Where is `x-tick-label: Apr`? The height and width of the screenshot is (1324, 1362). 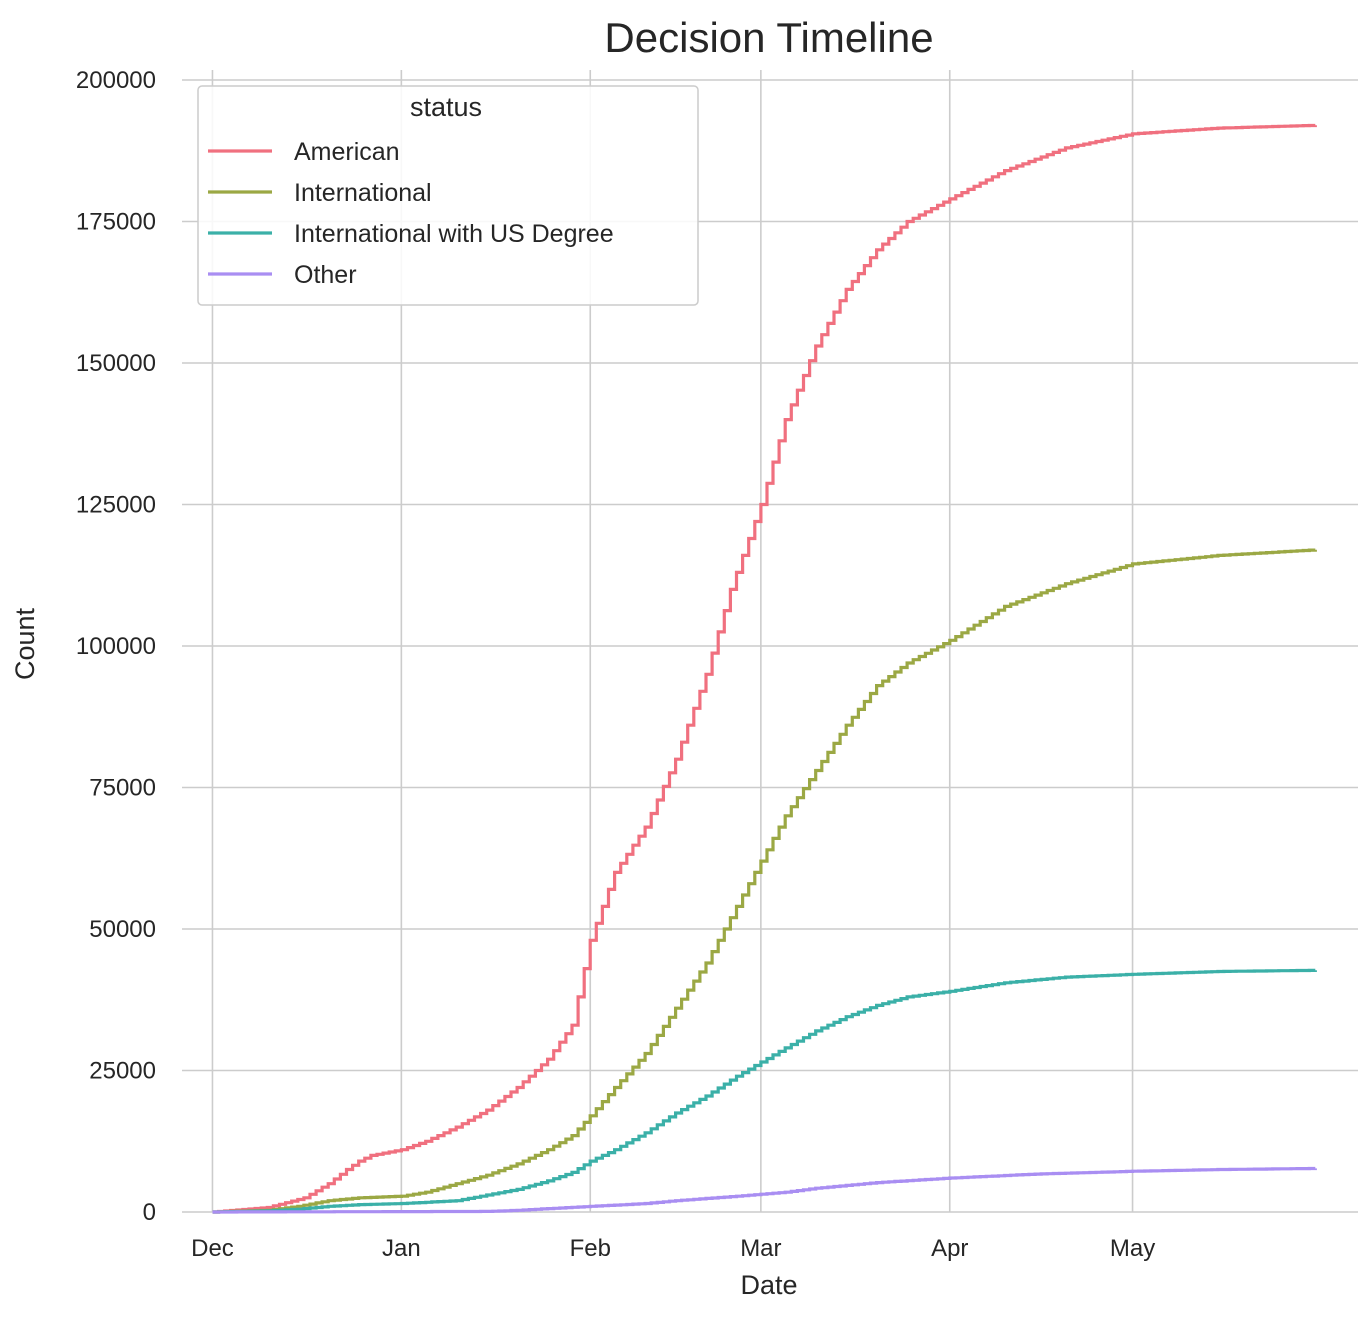
x-tick-label: Apr is located at coordinates (949, 1248).